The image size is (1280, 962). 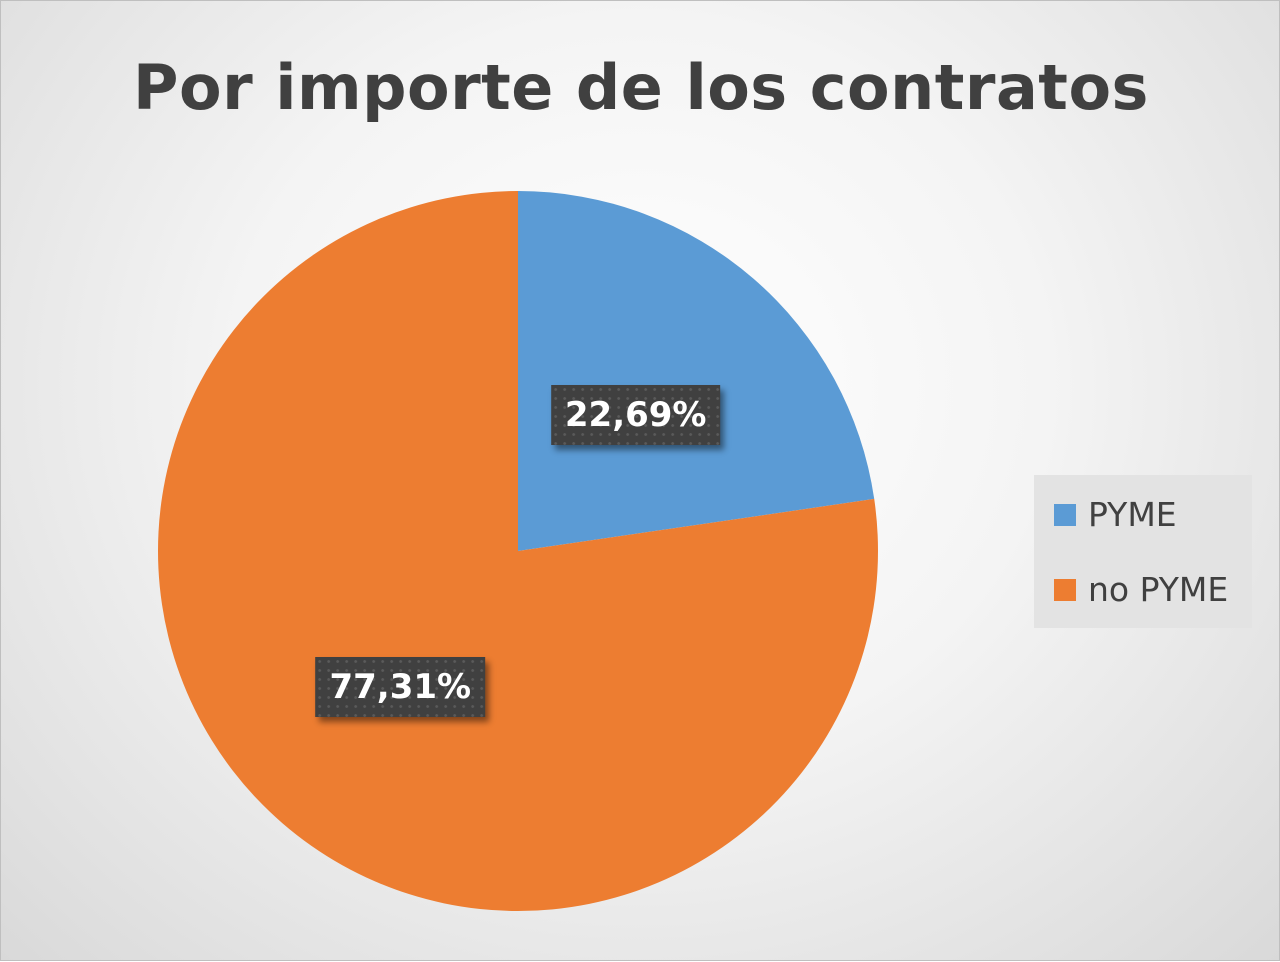 I want to click on legend-item-no-pyme: no PYME, so click(x=1141, y=589).